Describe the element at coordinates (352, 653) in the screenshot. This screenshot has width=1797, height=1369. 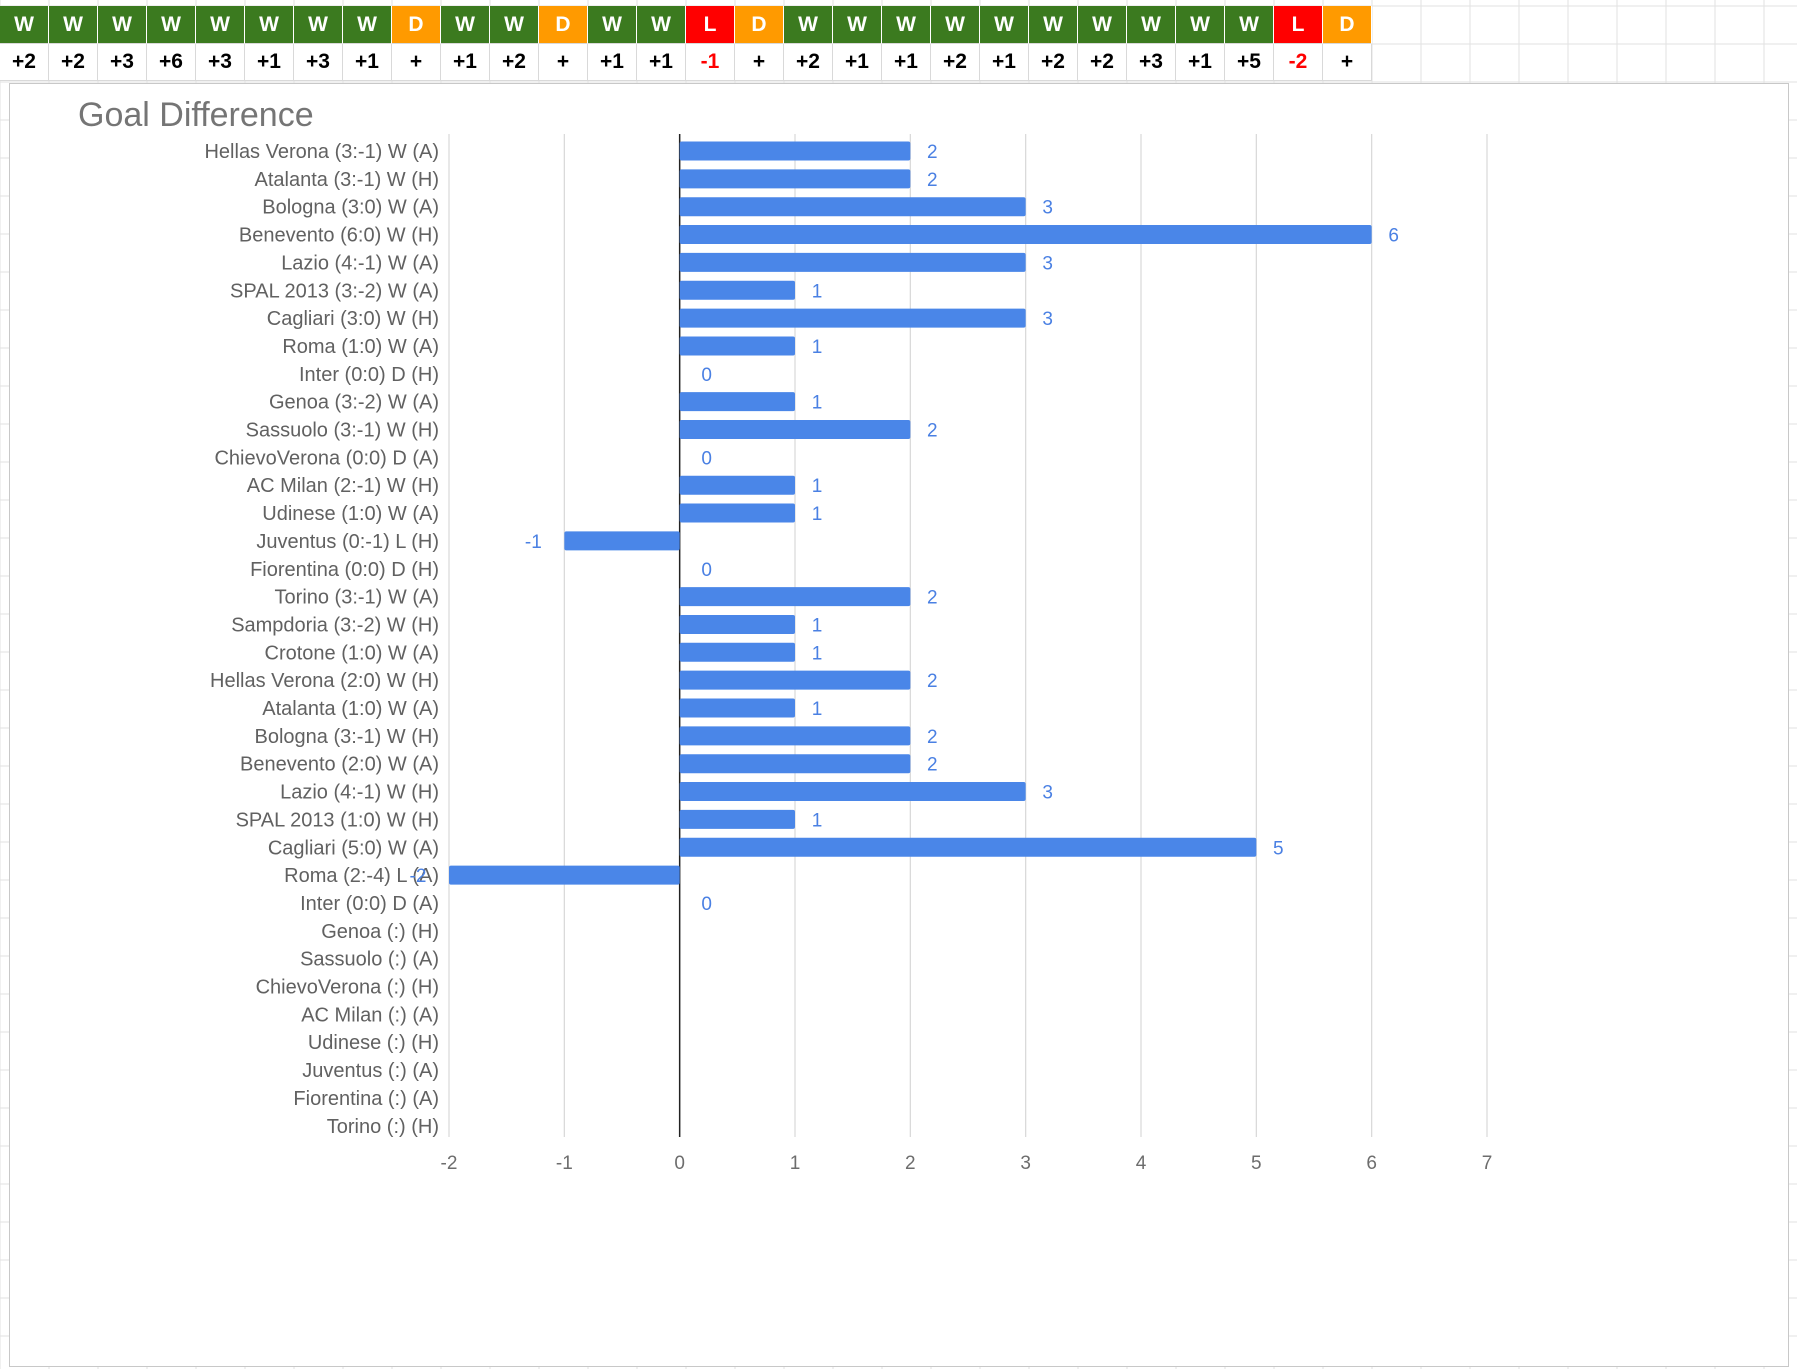
I see `category-label: Crotone (1:0) W (A)` at that location.